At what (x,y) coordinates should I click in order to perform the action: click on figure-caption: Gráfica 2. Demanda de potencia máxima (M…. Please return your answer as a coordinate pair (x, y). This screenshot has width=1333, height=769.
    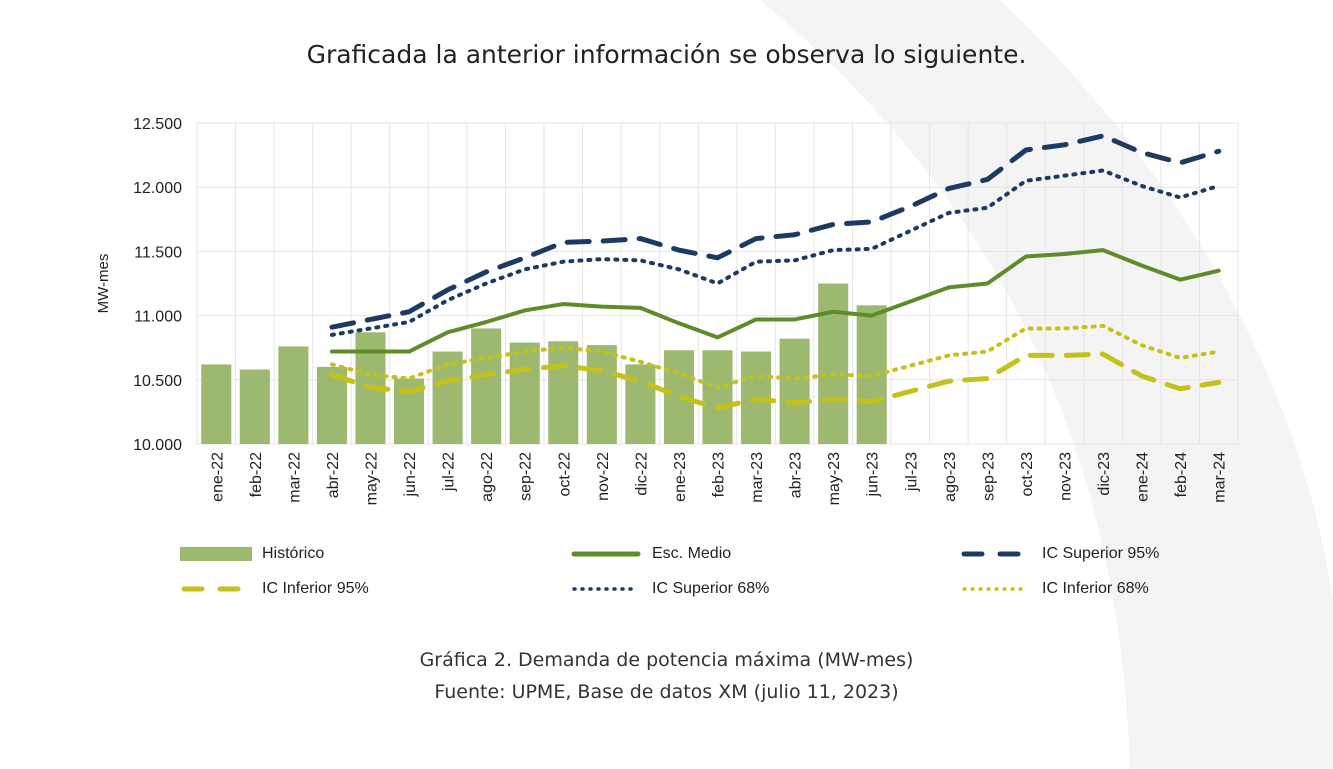
    Looking at the image, I should click on (666, 660).